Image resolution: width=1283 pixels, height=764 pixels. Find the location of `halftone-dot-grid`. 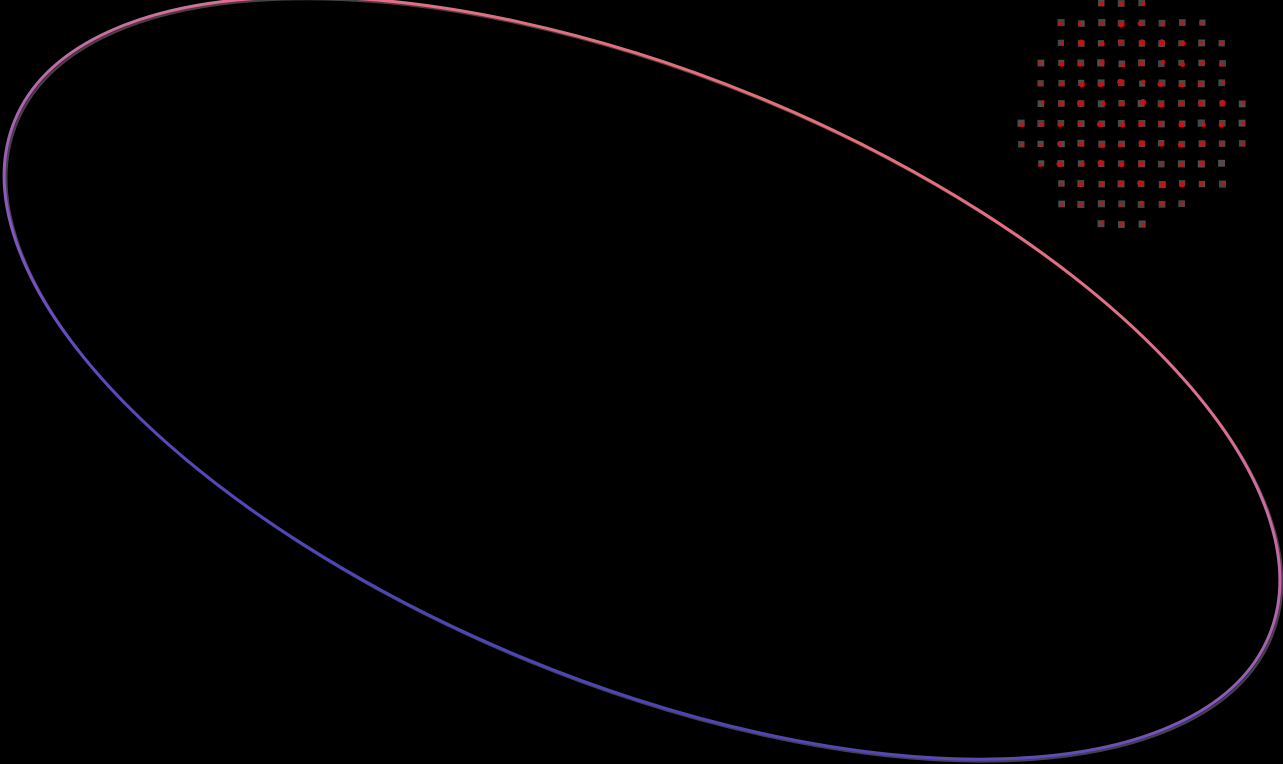

halftone-dot-grid is located at coordinates (1131, 114).